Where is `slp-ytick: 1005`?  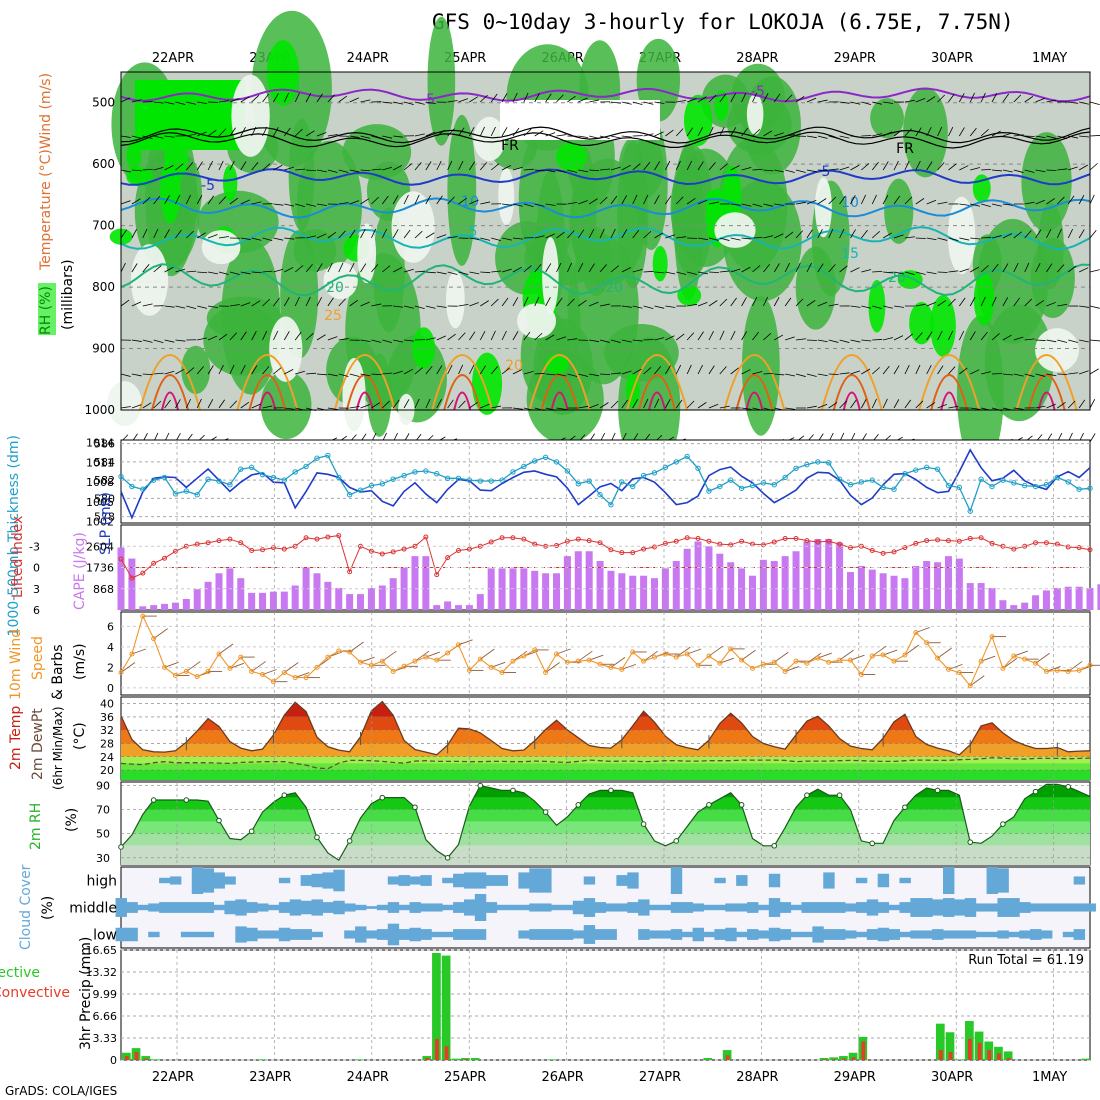
slp-ytick: 1005 is located at coordinates (100, 502).